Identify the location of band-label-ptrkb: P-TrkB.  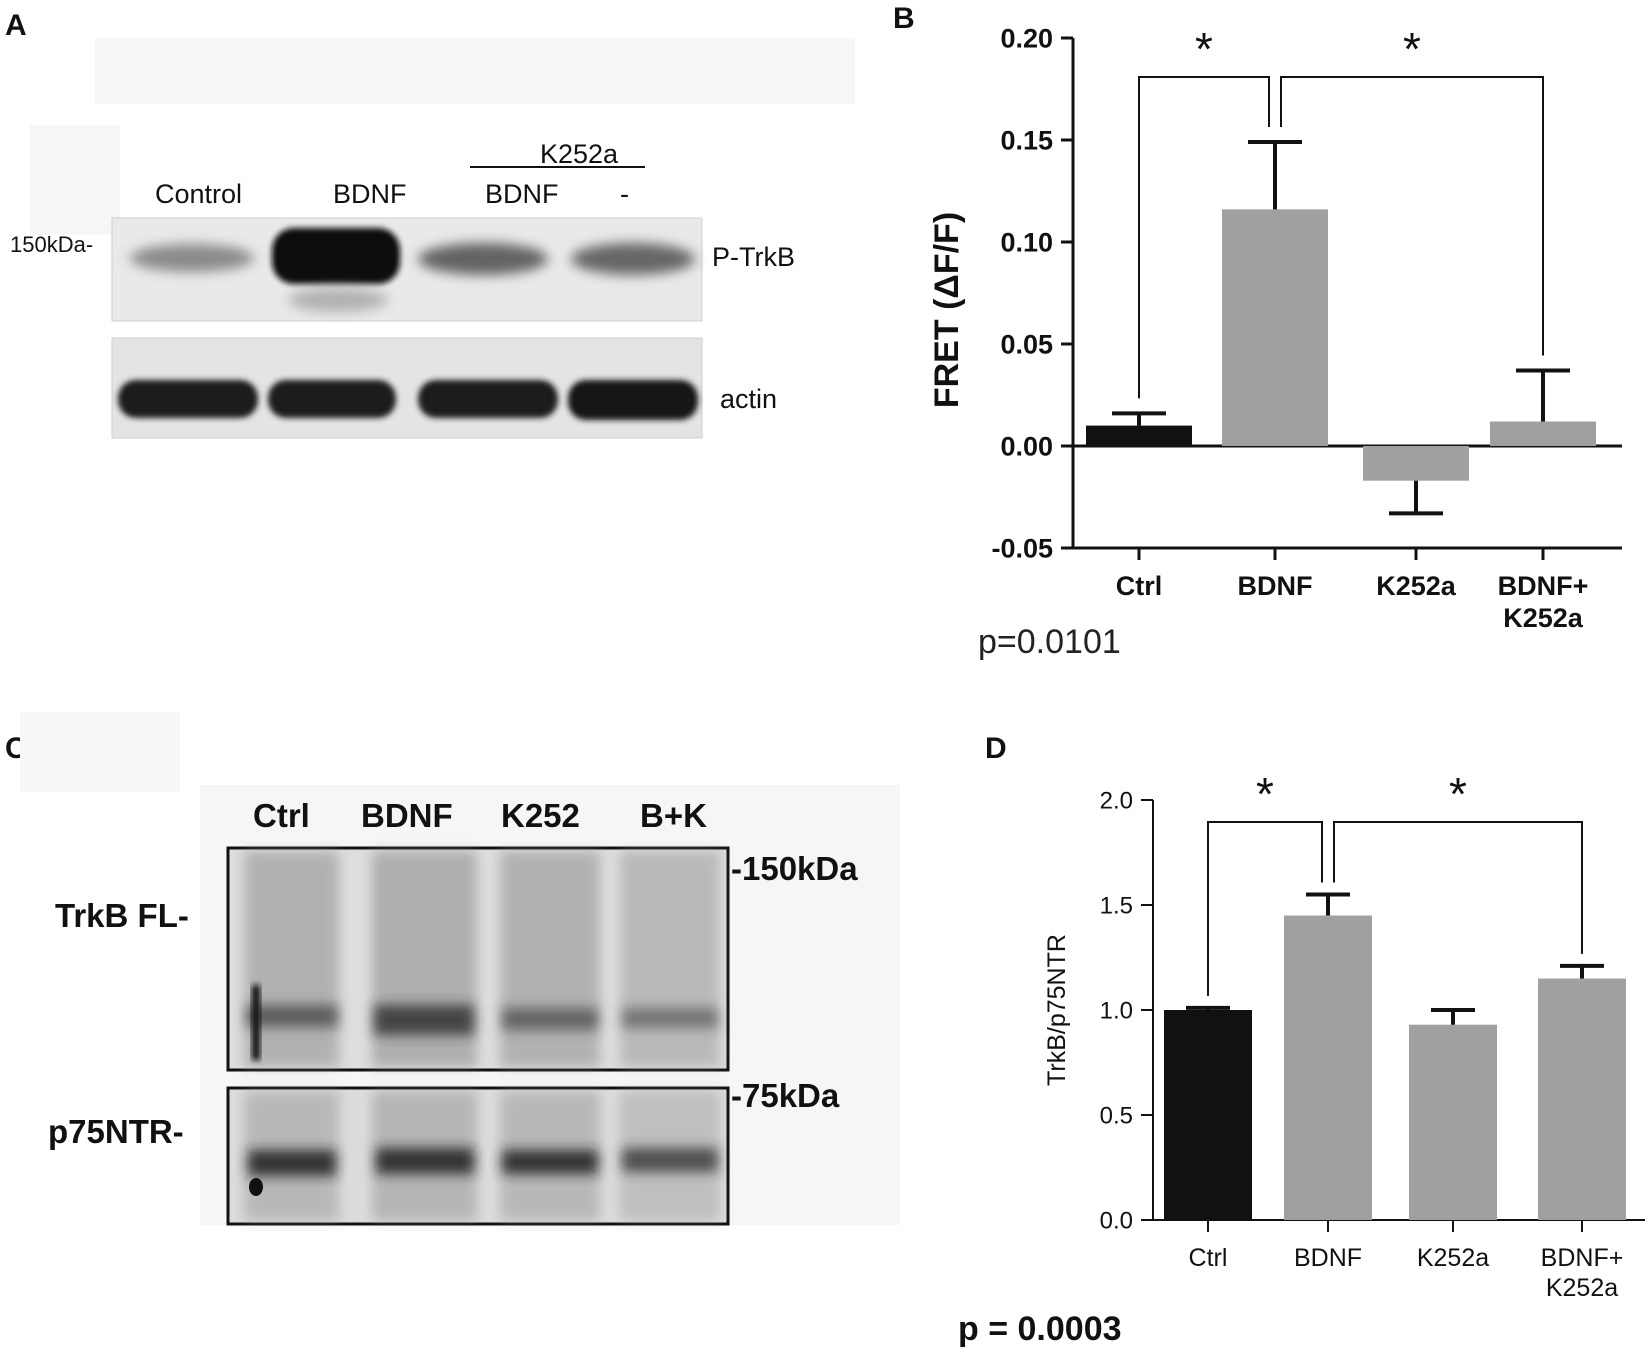
(753, 257).